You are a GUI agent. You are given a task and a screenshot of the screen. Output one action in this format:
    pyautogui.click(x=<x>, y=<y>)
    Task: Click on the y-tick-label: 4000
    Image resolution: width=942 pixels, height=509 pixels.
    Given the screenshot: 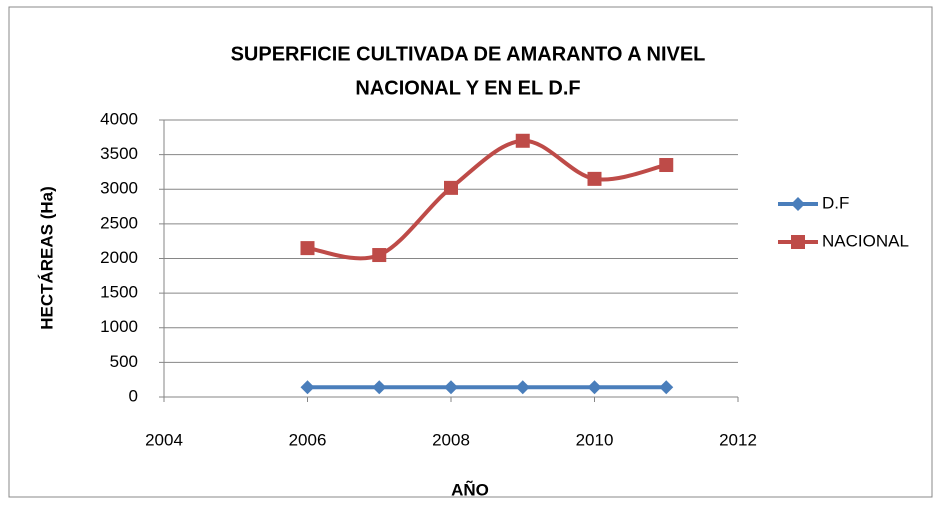 What is the action you would take?
    pyautogui.click(x=119, y=118)
    